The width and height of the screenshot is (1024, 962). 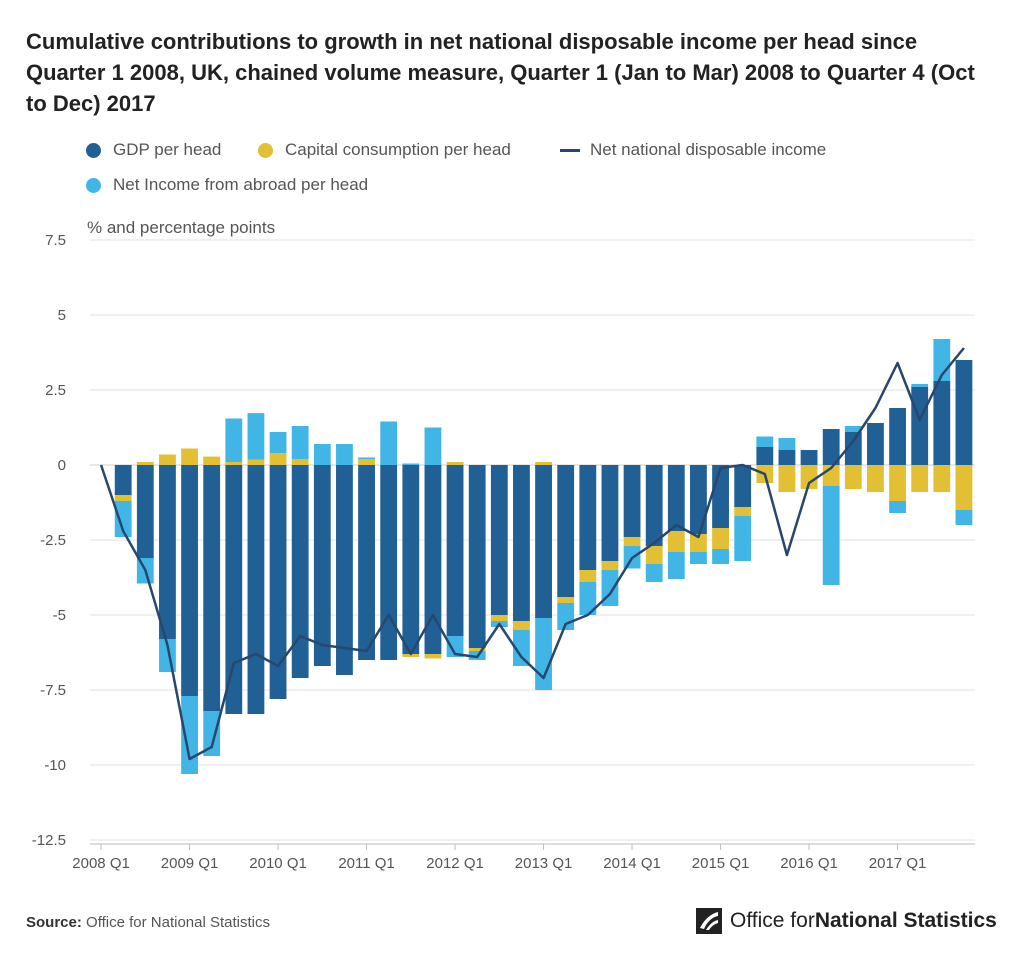 What do you see at coordinates (721, 863) in the screenshot?
I see `x-tick-label: 2015 Q1` at bounding box center [721, 863].